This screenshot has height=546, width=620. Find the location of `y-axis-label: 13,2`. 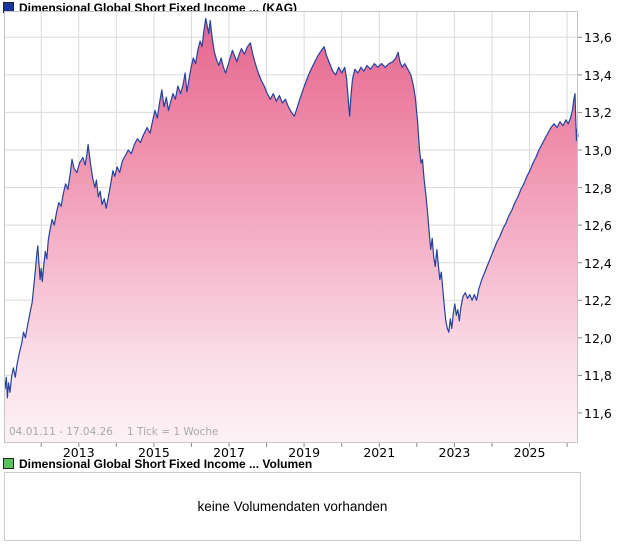

y-axis-label: 13,2 is located at coordinates (598, 113).